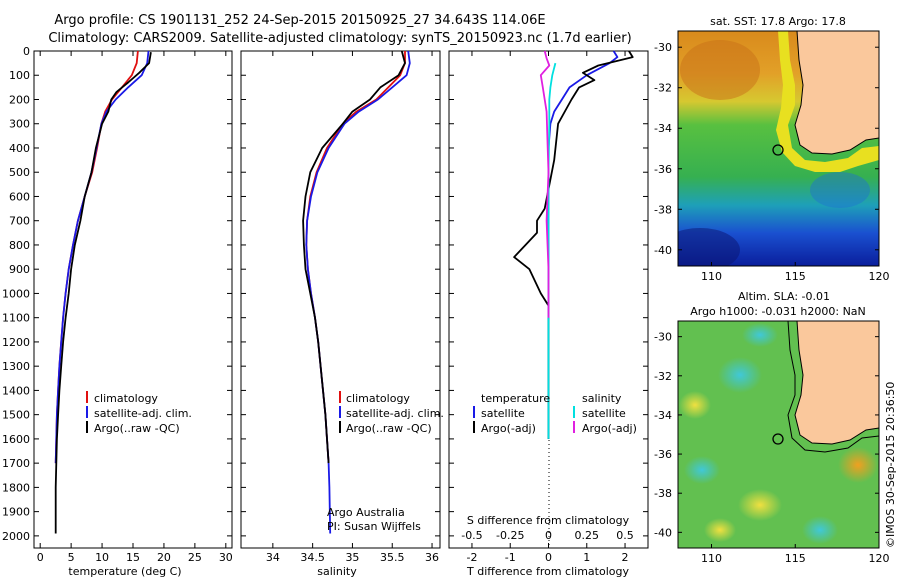 Image resolution: width=900 pixels, height=580 pixels. I want to click on s-difference-label: S difference from climatology, so click(548, 520).